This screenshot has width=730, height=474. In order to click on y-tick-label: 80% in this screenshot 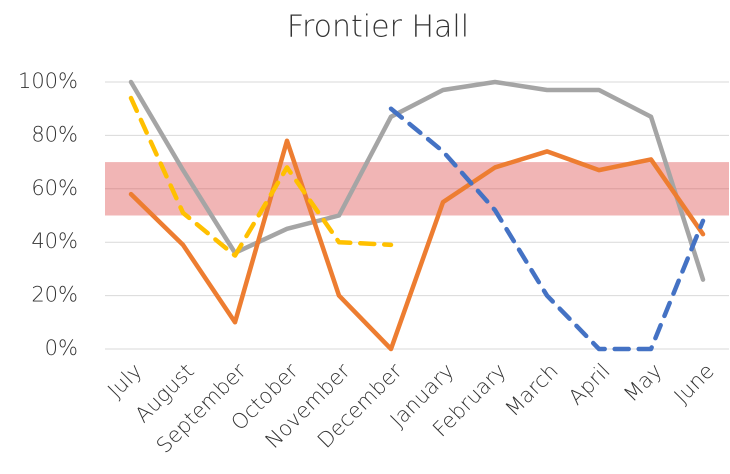, I will do `click(54, 134)`.